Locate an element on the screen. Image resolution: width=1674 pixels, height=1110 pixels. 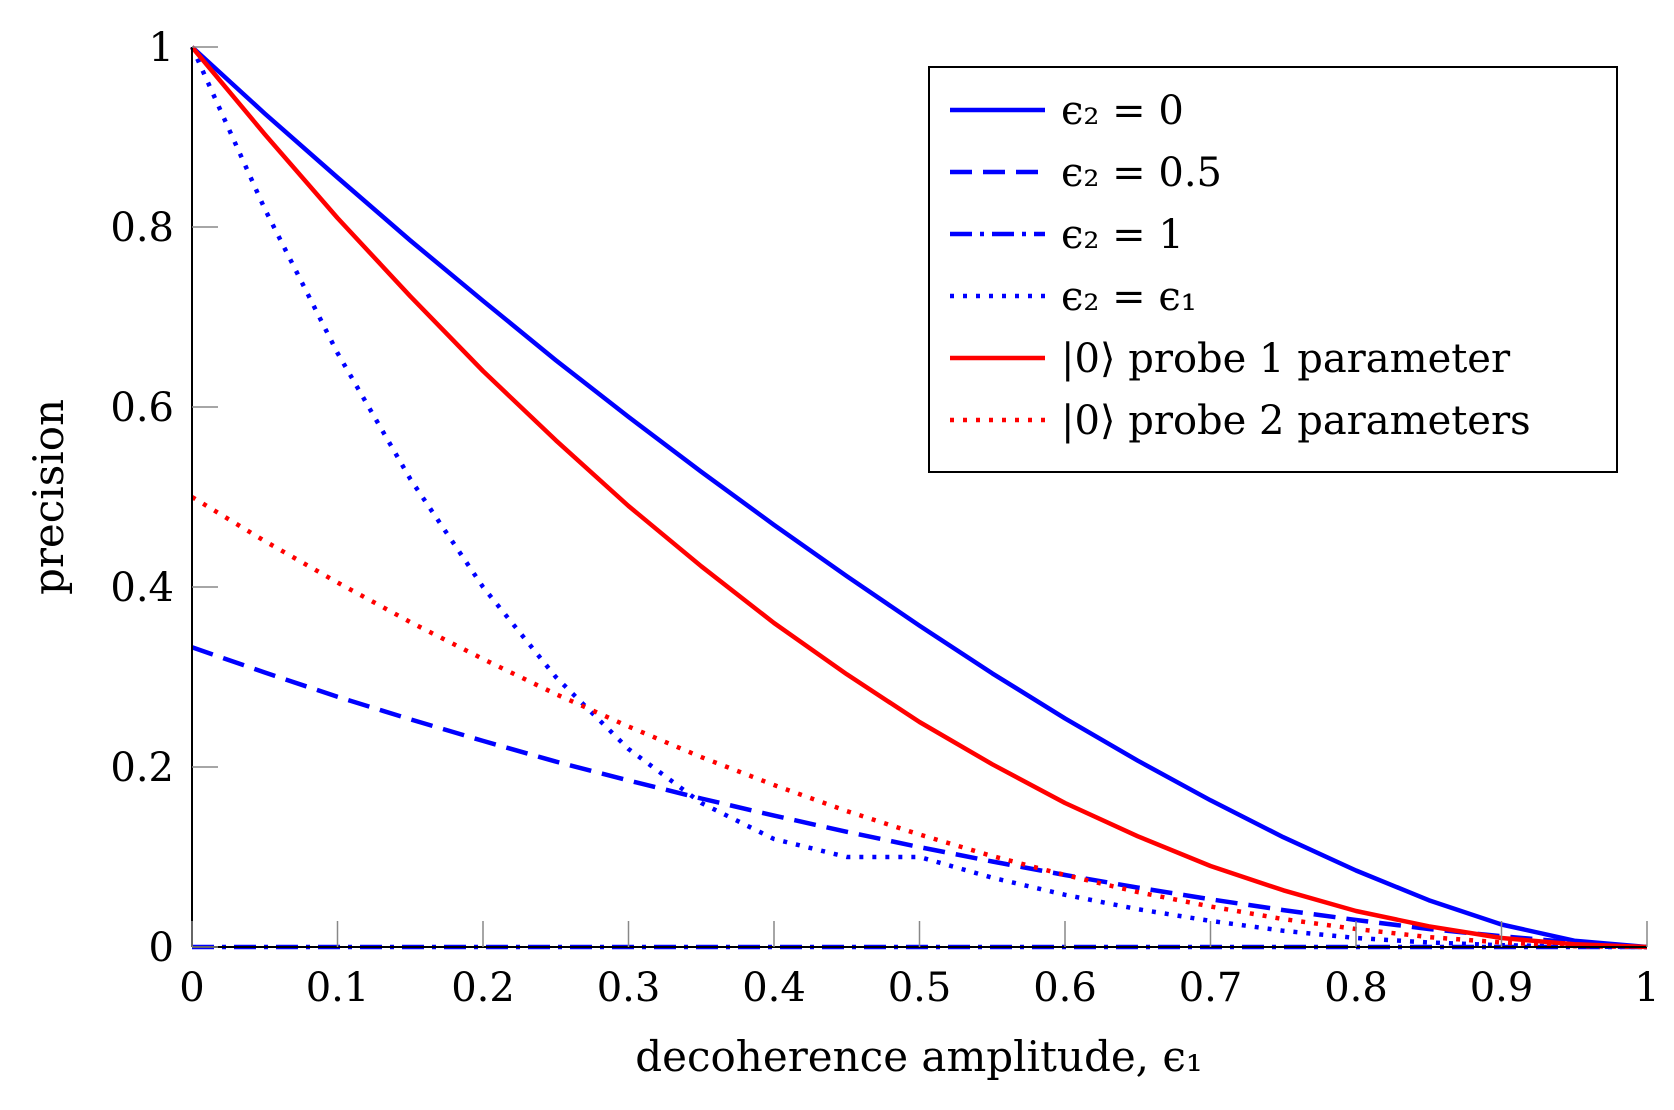
y-tick-label: 0.6 is located at coordinates (142, 408).